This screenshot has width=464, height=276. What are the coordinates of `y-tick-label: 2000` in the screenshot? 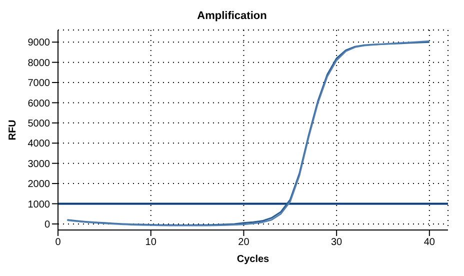 It's located at (39, 184).